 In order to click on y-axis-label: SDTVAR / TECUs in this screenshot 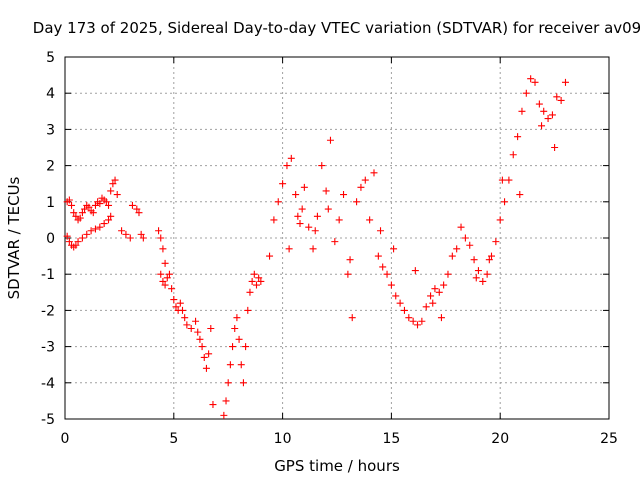, I will do `click(14, 237)`.